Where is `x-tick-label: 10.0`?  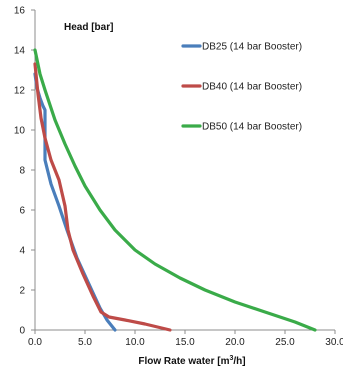
x-tick-label: 10.0 is located at coordinates (135, 342).